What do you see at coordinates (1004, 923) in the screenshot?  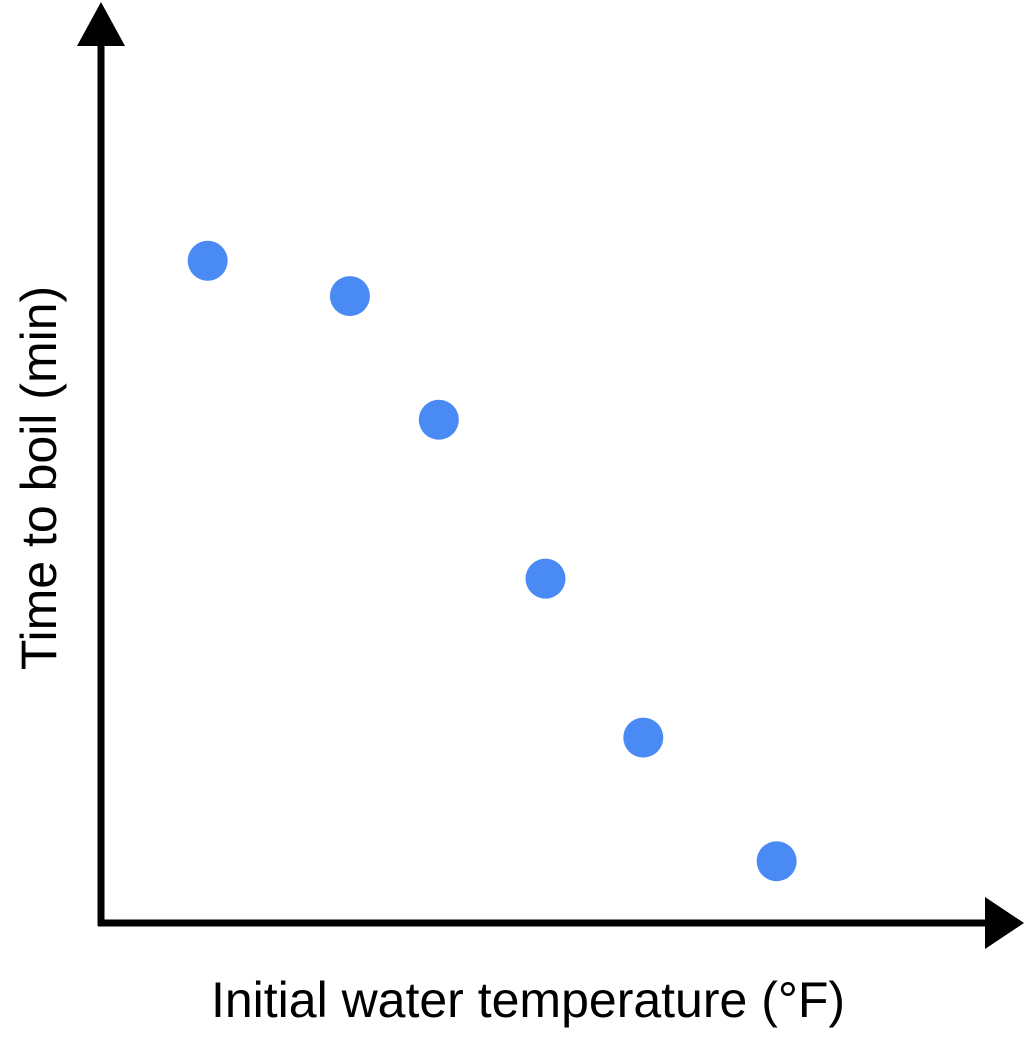 I see `x-axis-arrow-icon` at bounding box center [1004, 923].